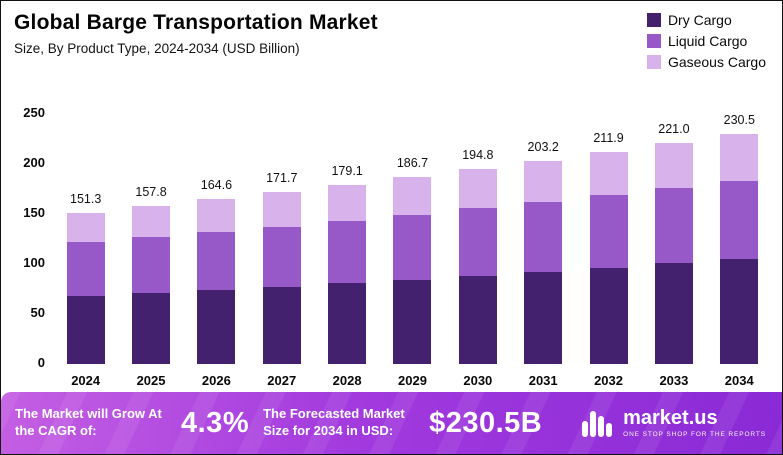 The image size is (783, 455). I want to click on brand-logo: market.us ONE STOP SHOP FOR THE REPORTS, so click(673, 423).